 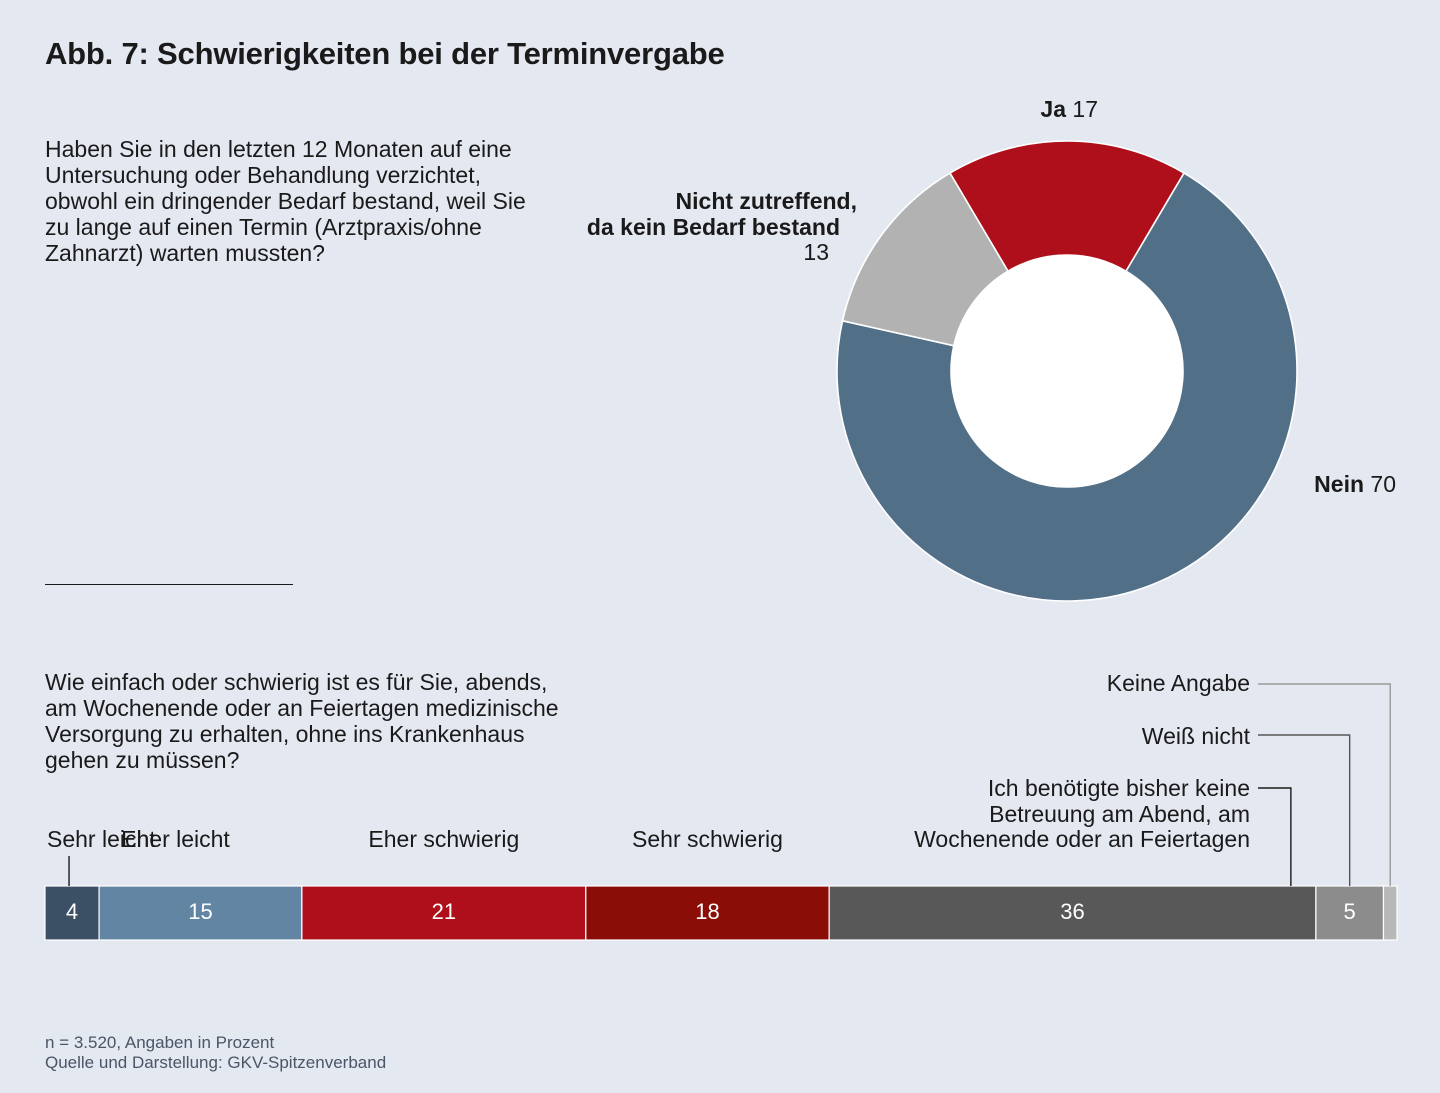 I want to click on bar-label-keine-betreuung-line1: Ich benötigte bisher keine, so click(x=1119, y=788).